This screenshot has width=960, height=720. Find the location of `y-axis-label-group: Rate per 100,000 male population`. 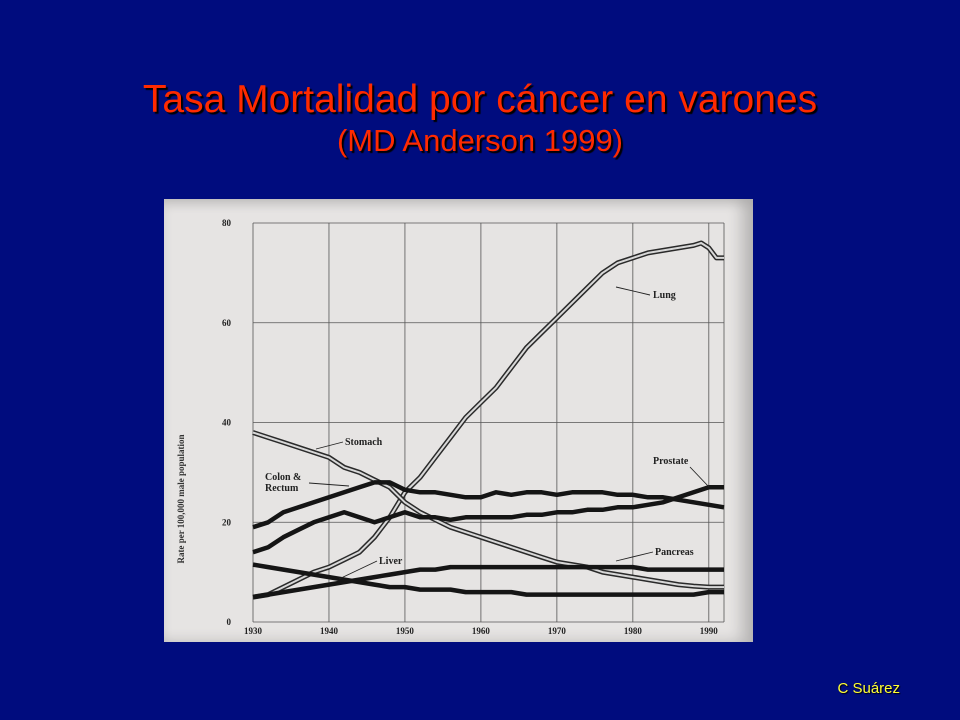

y-axis-label-group: Rate per 100,000 male population is located at coordinates (181, 498).